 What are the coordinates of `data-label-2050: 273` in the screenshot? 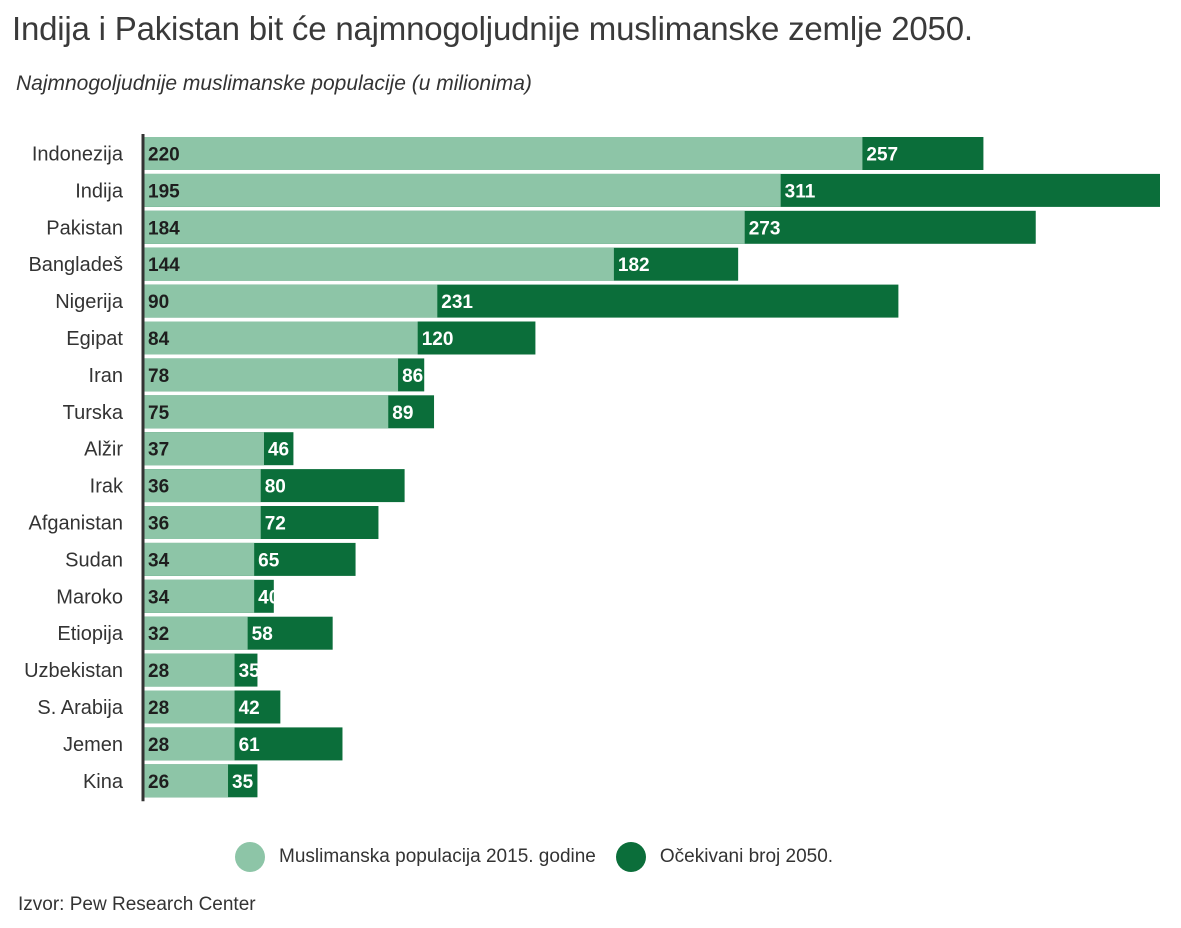 It's located at (765, 228).